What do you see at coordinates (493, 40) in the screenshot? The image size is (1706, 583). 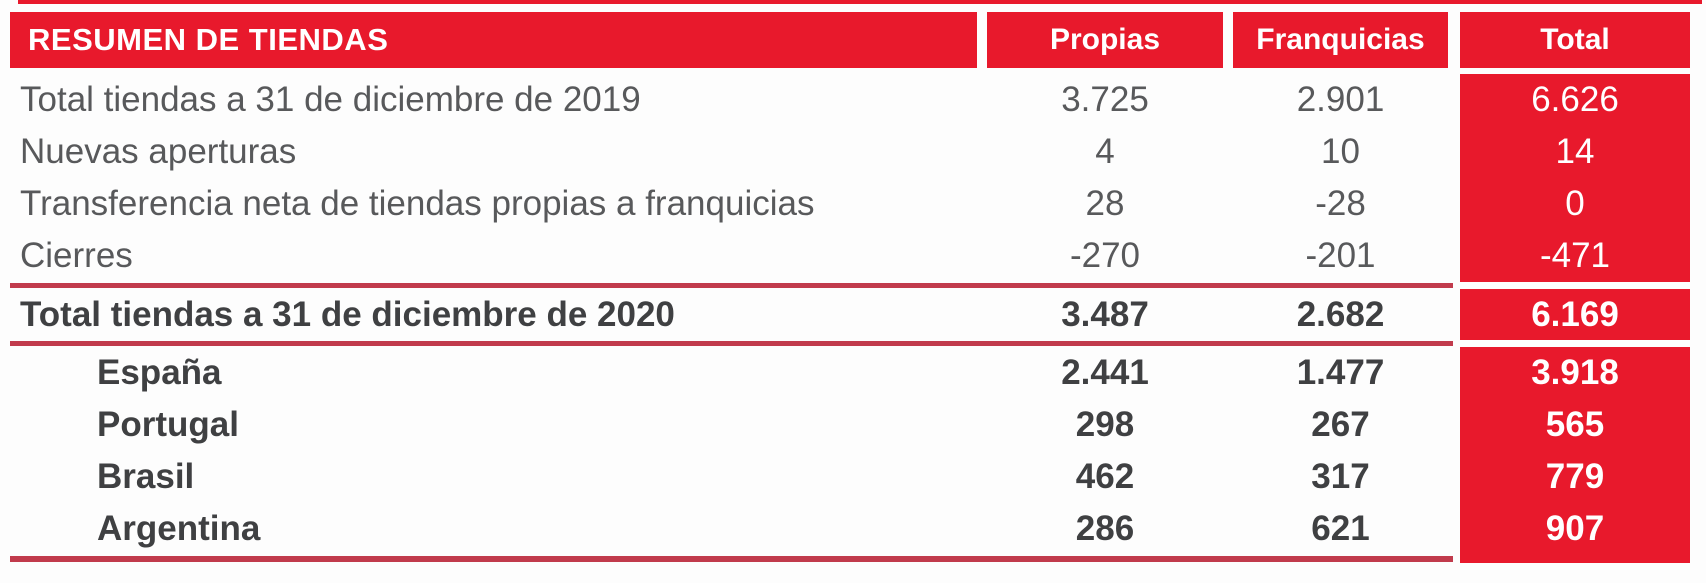 I see `table-title: RESUMEN DE TIENDAS` at bounding box center [493, 40].